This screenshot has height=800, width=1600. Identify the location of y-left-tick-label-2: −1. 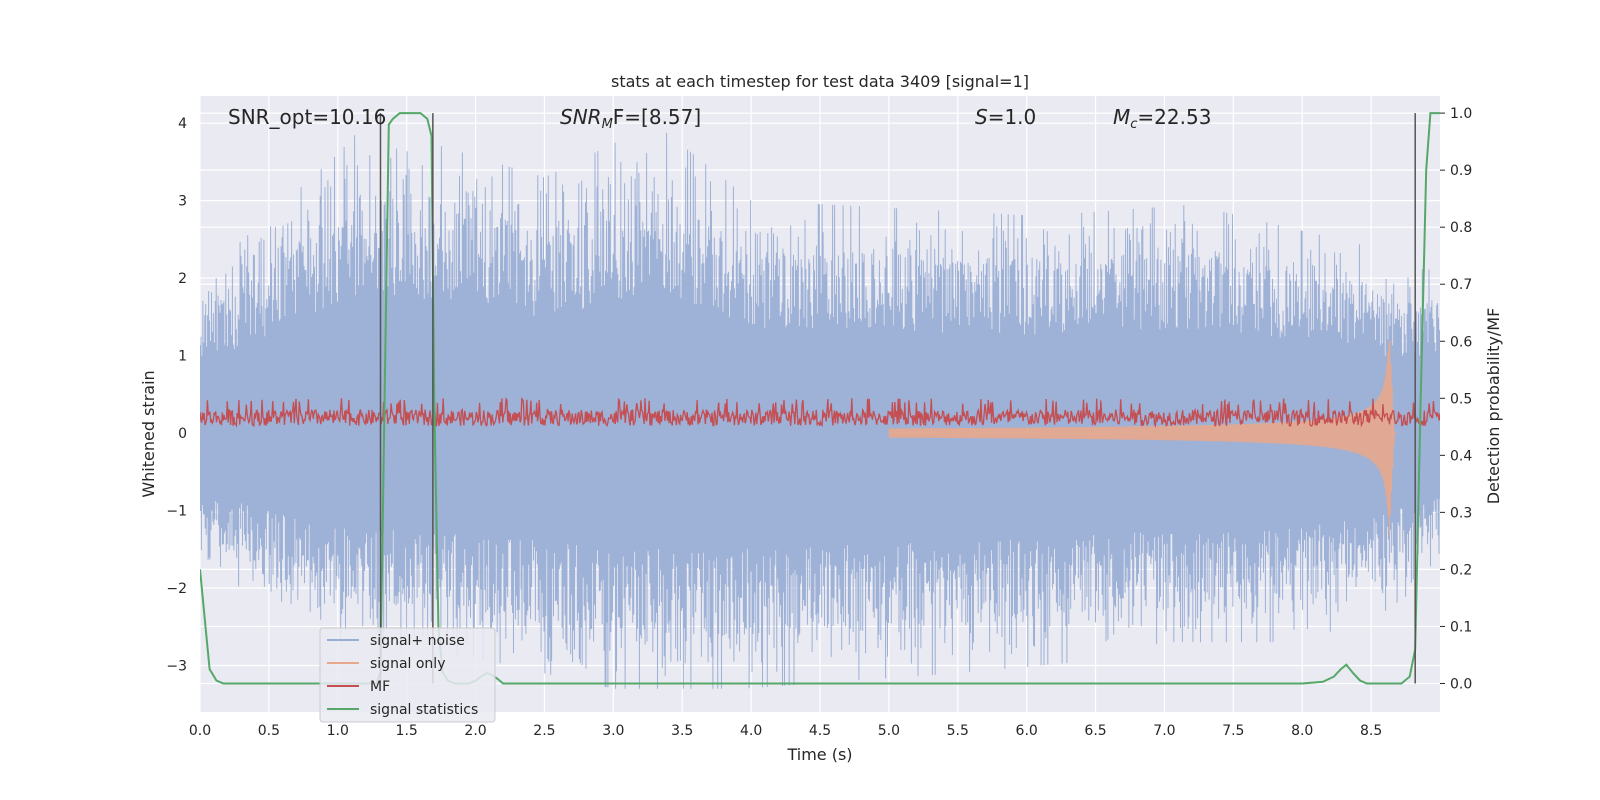
(176, 512).